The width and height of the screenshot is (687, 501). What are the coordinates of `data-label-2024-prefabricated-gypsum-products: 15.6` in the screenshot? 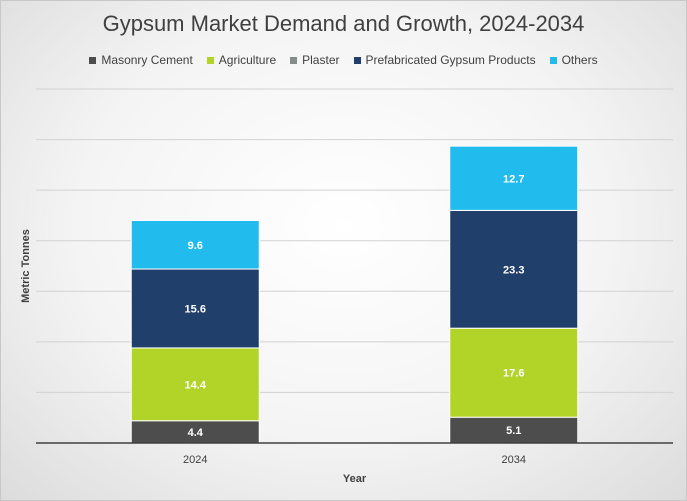 It's located at (195, 309).